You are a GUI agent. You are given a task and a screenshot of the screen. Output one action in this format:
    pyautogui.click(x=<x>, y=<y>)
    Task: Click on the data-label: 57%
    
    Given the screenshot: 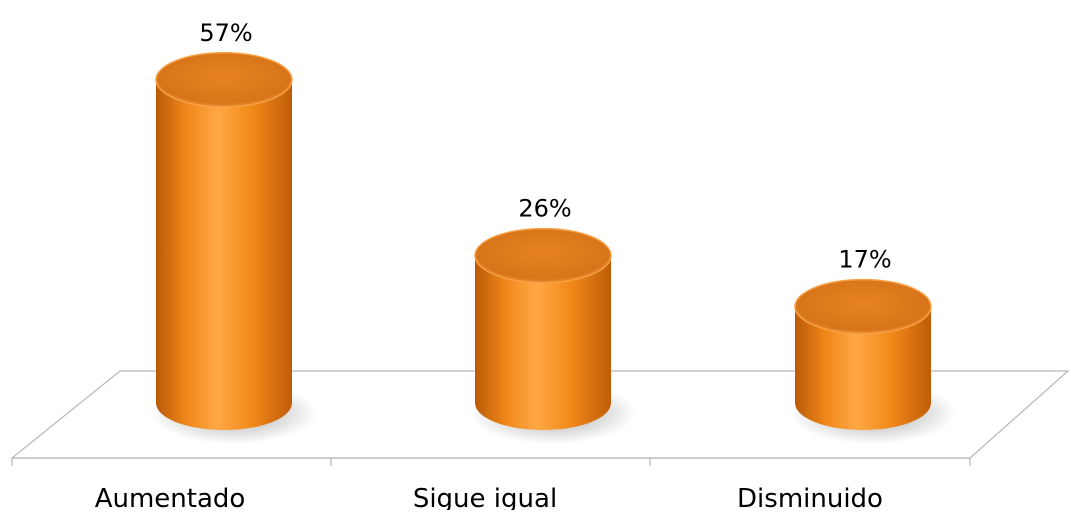 What is the action you would take?
    pyautogui.click(x=225, y=33)
    